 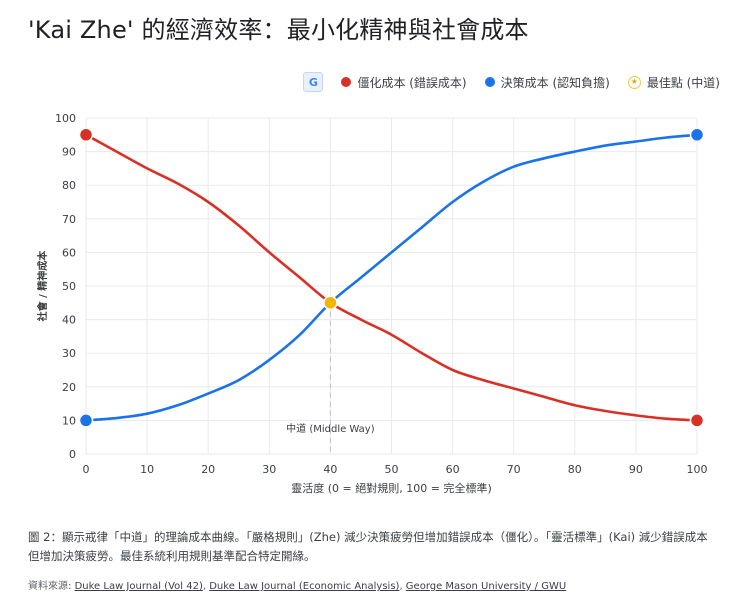 What do you see at coordinates (412, 82) in the screenshot?
I see `legend-label-rigidity: 僵化成本 (錯誤成本)` at bounding box center [412, 82].